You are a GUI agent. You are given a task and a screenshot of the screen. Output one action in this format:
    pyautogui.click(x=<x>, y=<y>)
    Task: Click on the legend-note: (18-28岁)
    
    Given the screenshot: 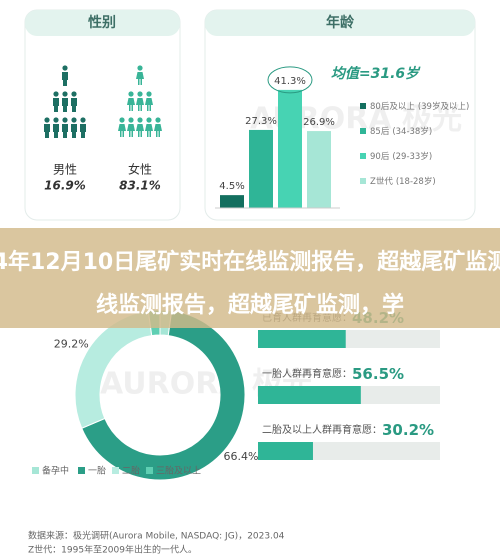 What is the action you would take?
    pyautogui.click(x=416, y=181)
    